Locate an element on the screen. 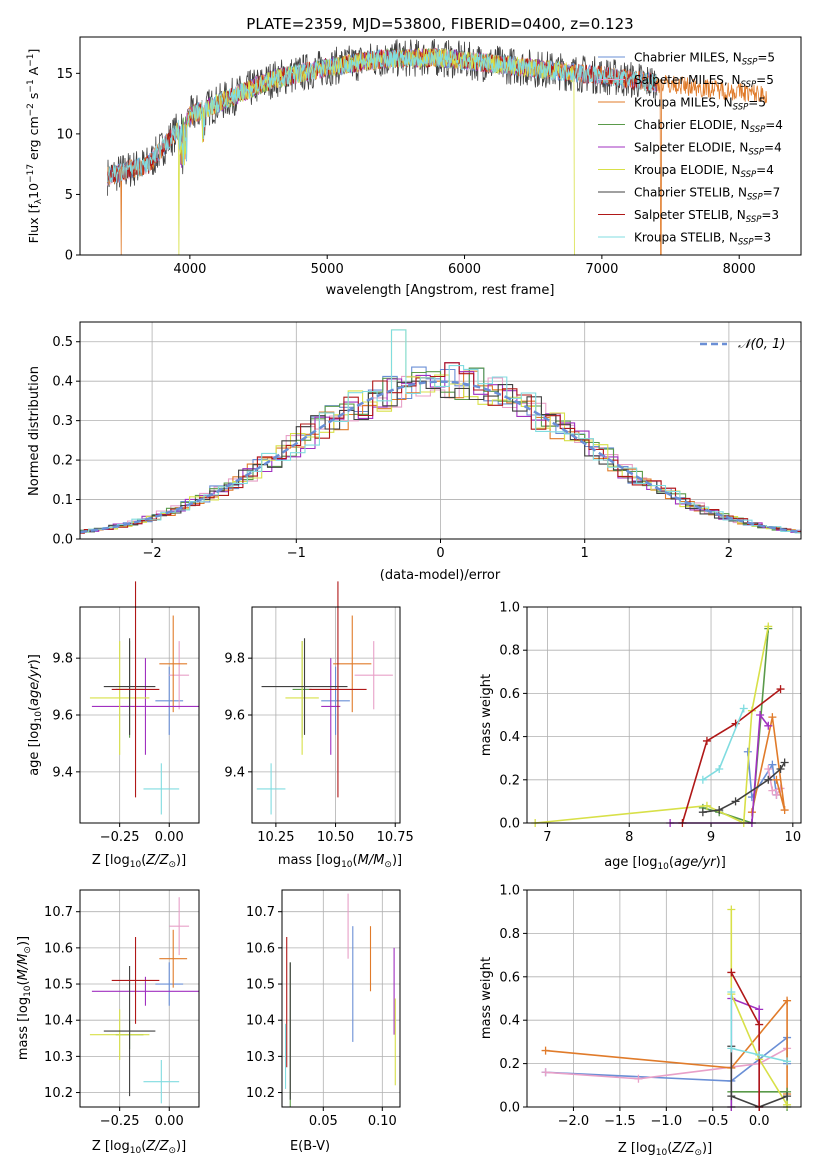 This screenshot has height=1170, width=819. y-tick-label: 9.4 is located at coordinates (62, 772).